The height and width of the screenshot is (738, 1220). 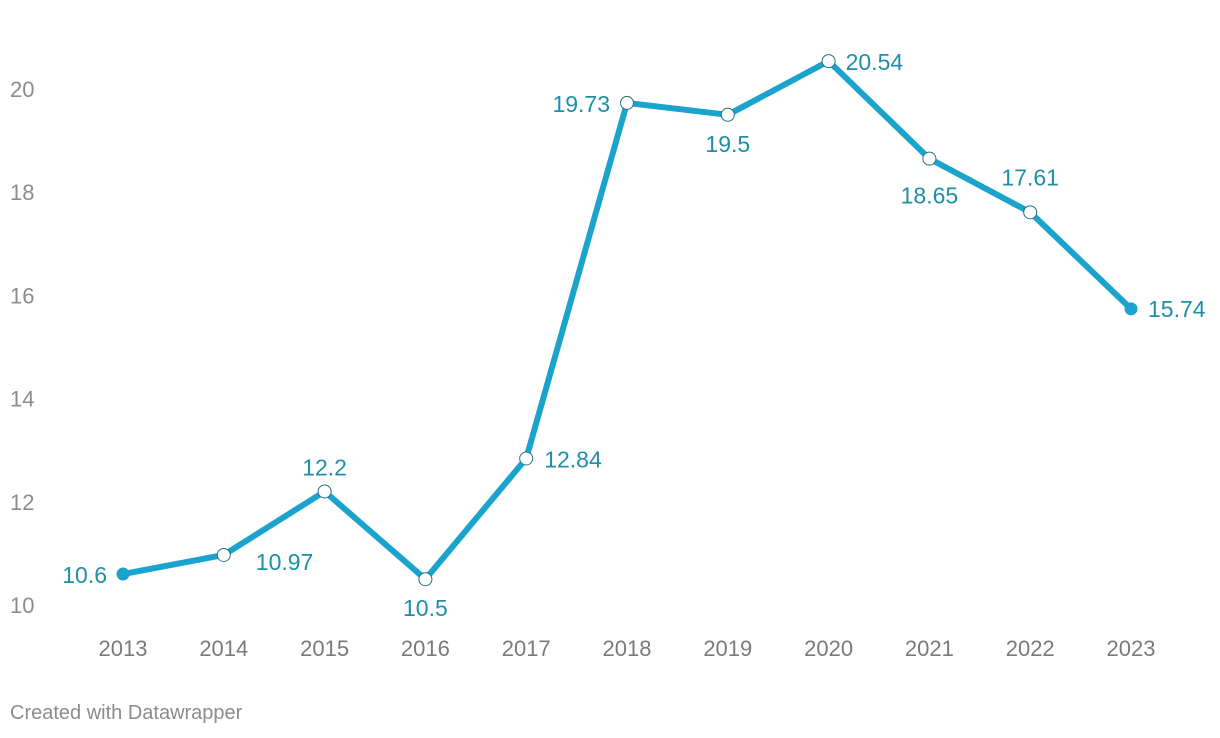 I want to click on credit-footer: Created with Datawrapper, so click(x=126, y=713).